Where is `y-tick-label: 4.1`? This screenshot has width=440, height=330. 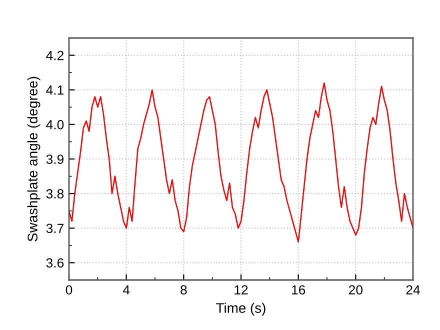 y-tick-label: 4.1 is located at coordinates (55, 90).